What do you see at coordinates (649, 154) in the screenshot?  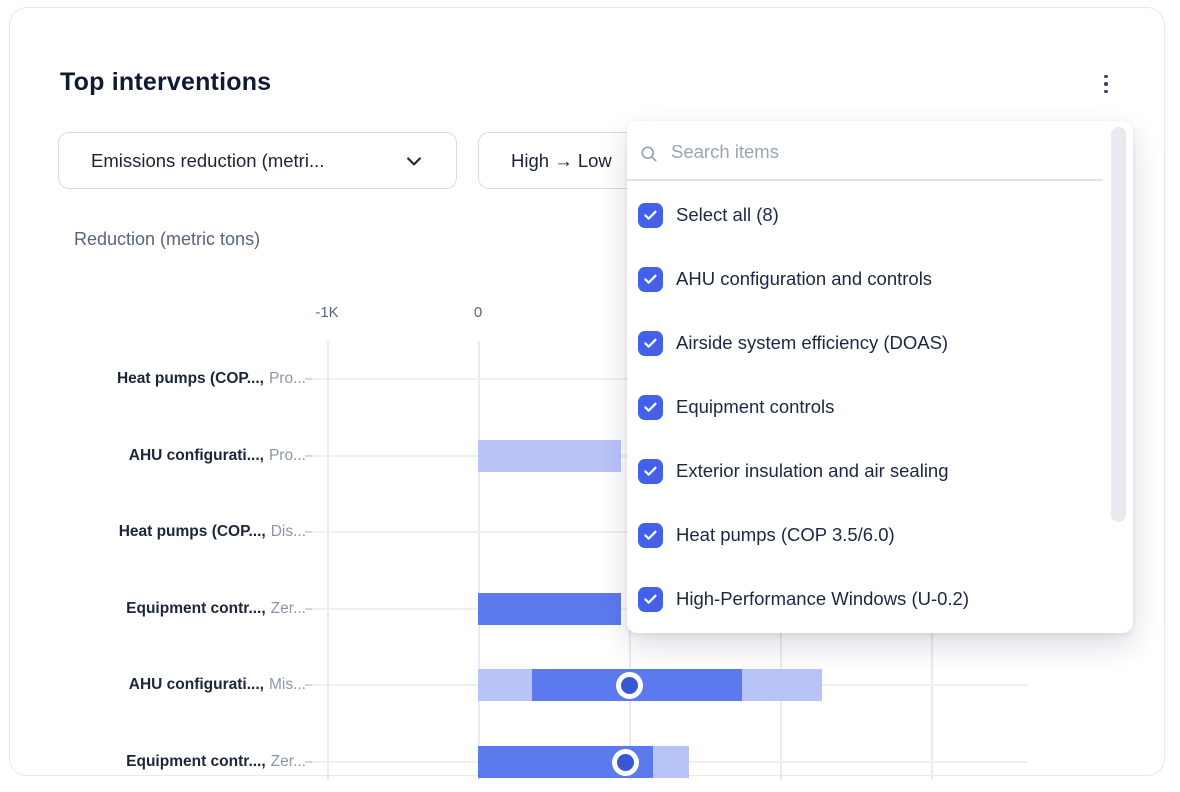 I see `search-icon` at bounding box center [649, 154].